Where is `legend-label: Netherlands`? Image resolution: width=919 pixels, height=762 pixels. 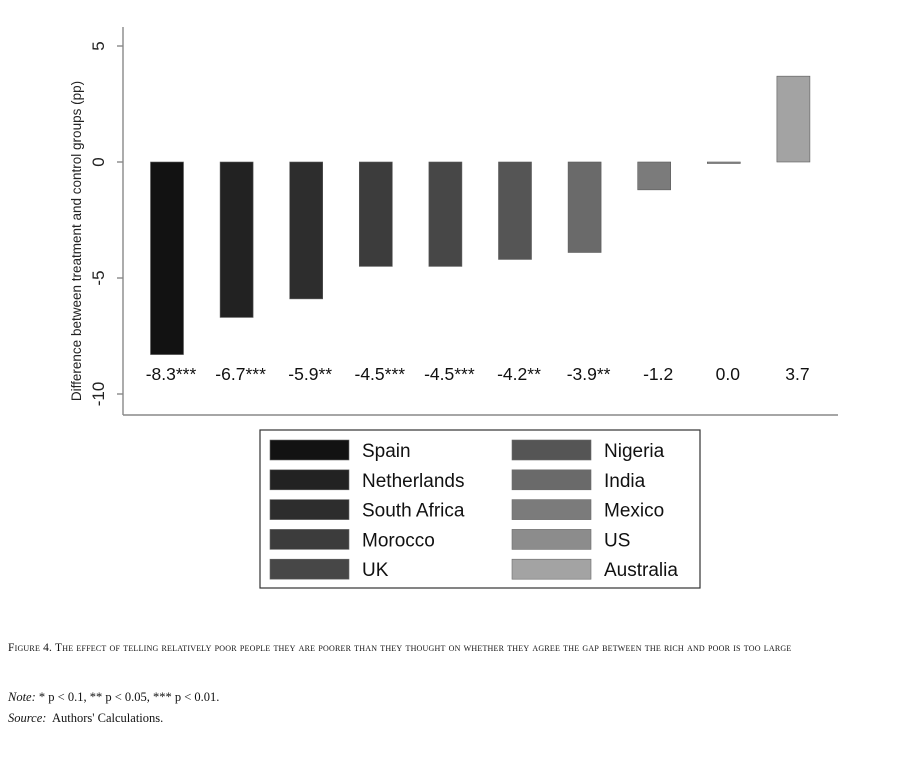
legend-label: Netherlands is located at coordinates (413, 481).